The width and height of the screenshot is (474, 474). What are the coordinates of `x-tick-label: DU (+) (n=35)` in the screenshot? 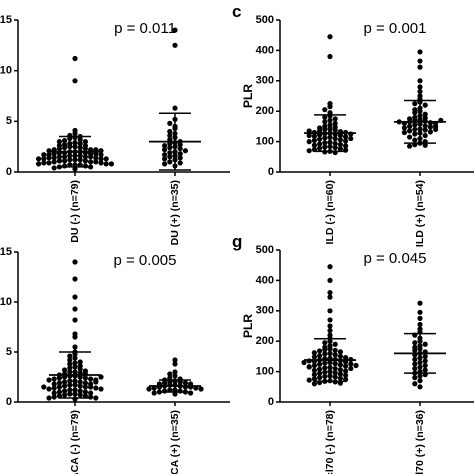 It's located at (175, 212).